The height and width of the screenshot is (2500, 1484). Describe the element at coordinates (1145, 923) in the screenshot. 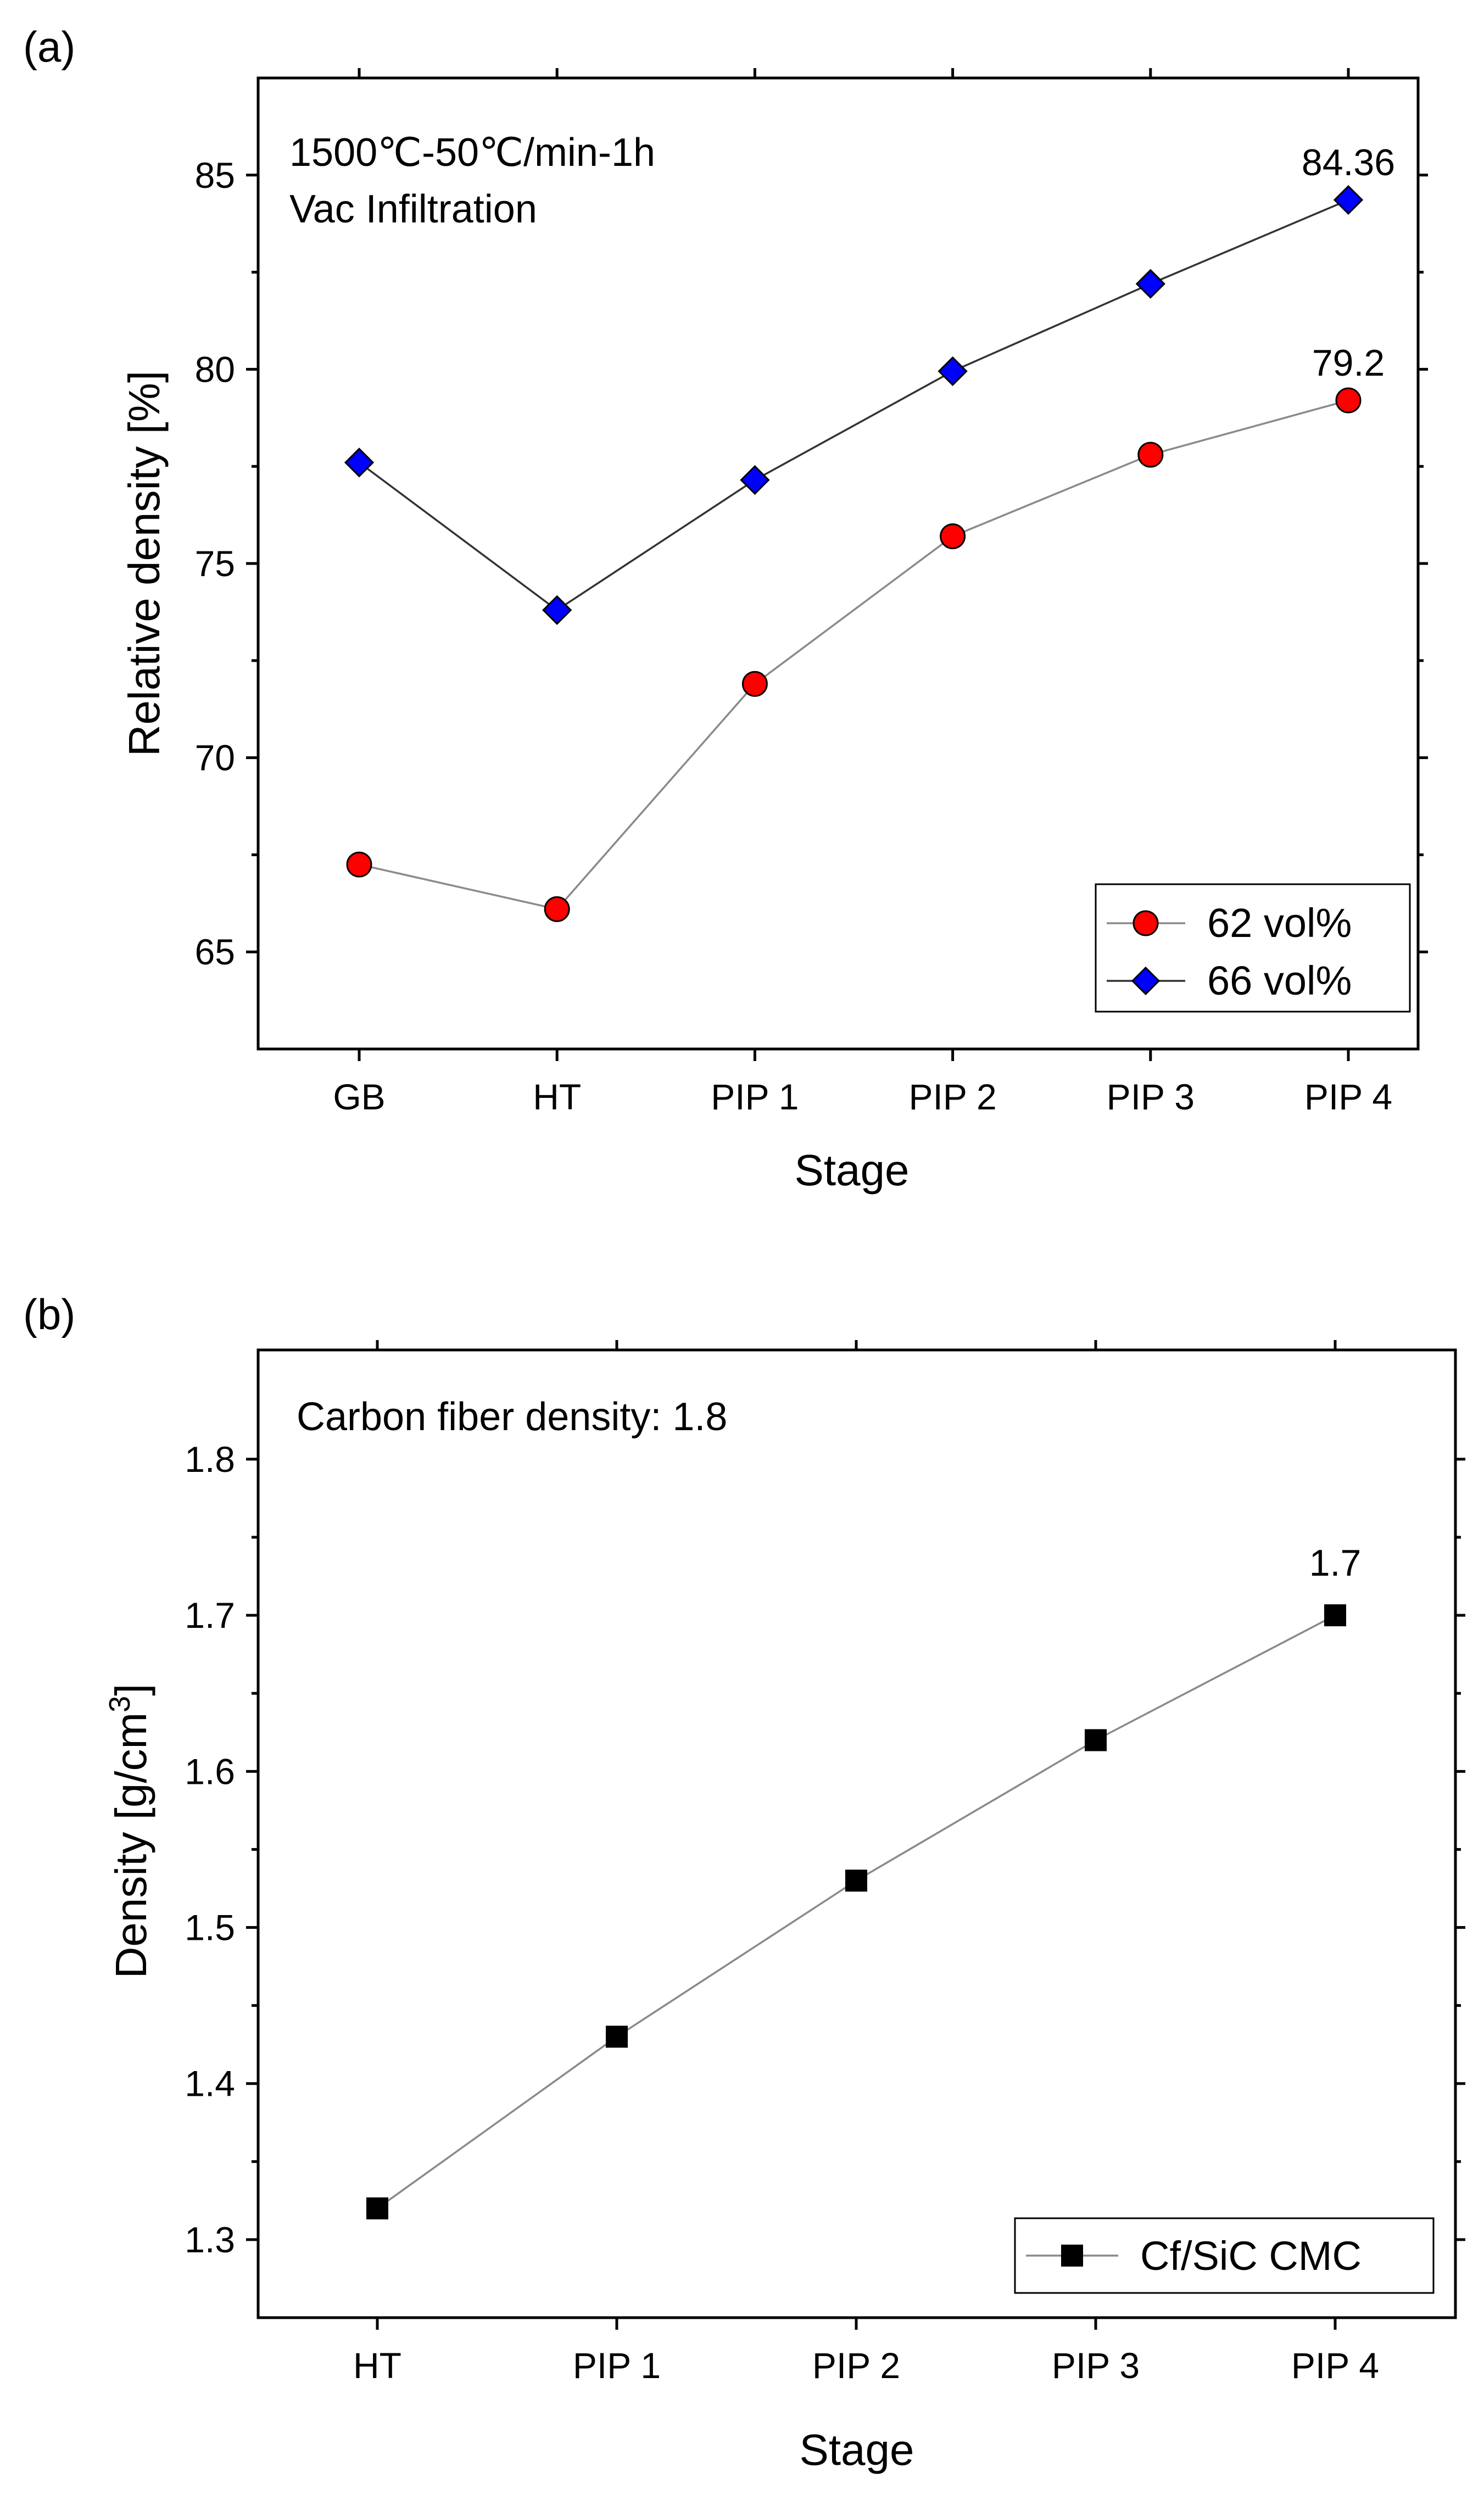

I see `legend-62vol-marker` at that location.